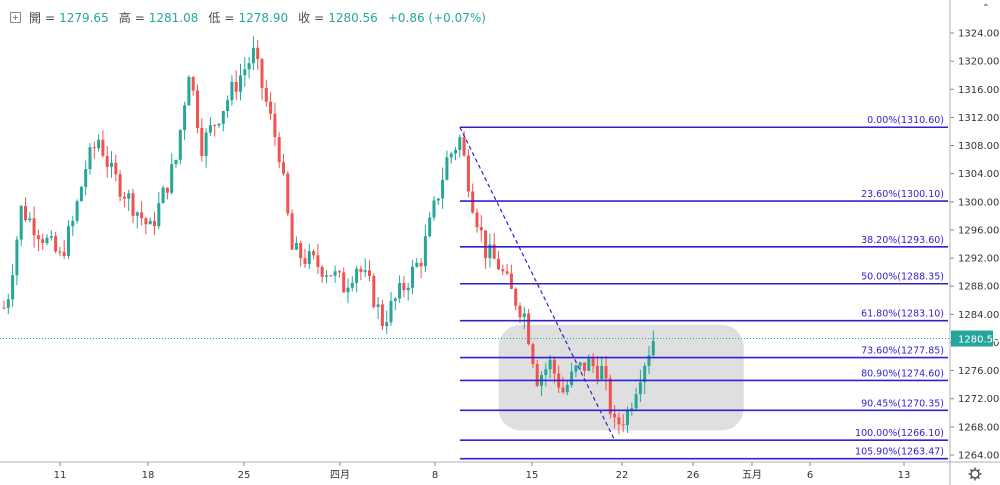 Image resolution: width=1000 pixels, height=485 pixels. Describe the element at coordinates (978, 230) in the screenshot. I see `y-tick-label: 1296.00` at that location.